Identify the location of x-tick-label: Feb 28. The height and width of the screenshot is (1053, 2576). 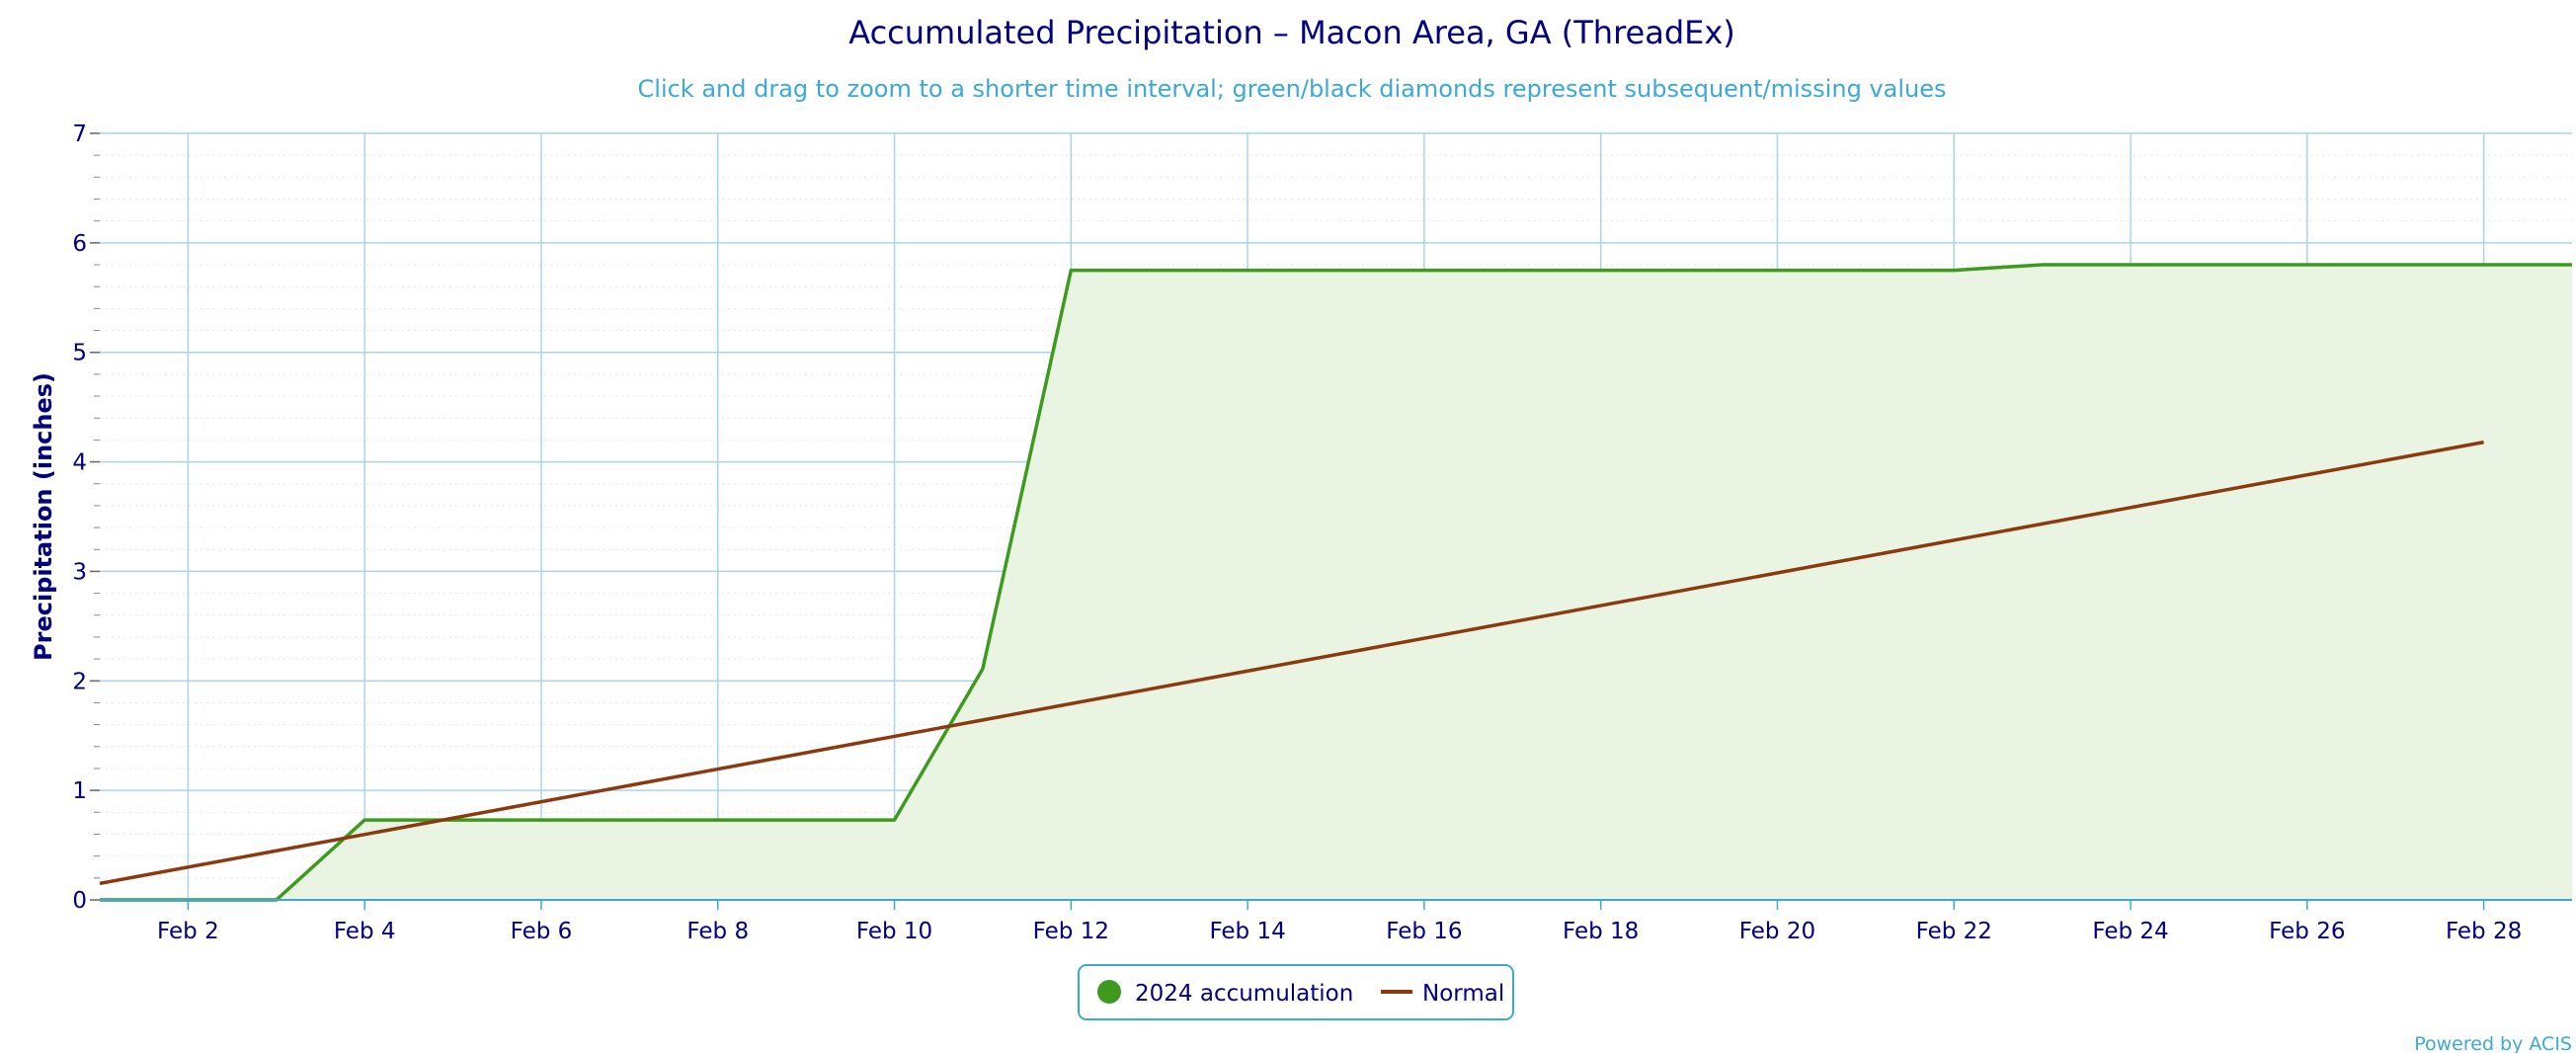
(2484, 931).